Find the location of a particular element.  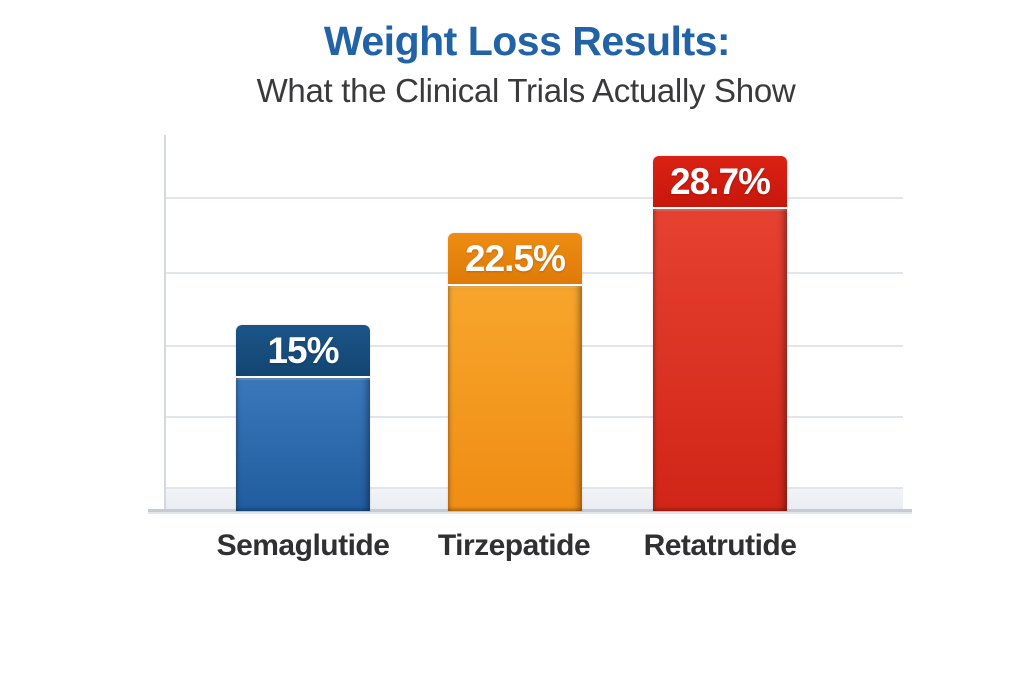

bar-value-cap-tirzepatide: 22.5% is located at coordinates (515, 258).